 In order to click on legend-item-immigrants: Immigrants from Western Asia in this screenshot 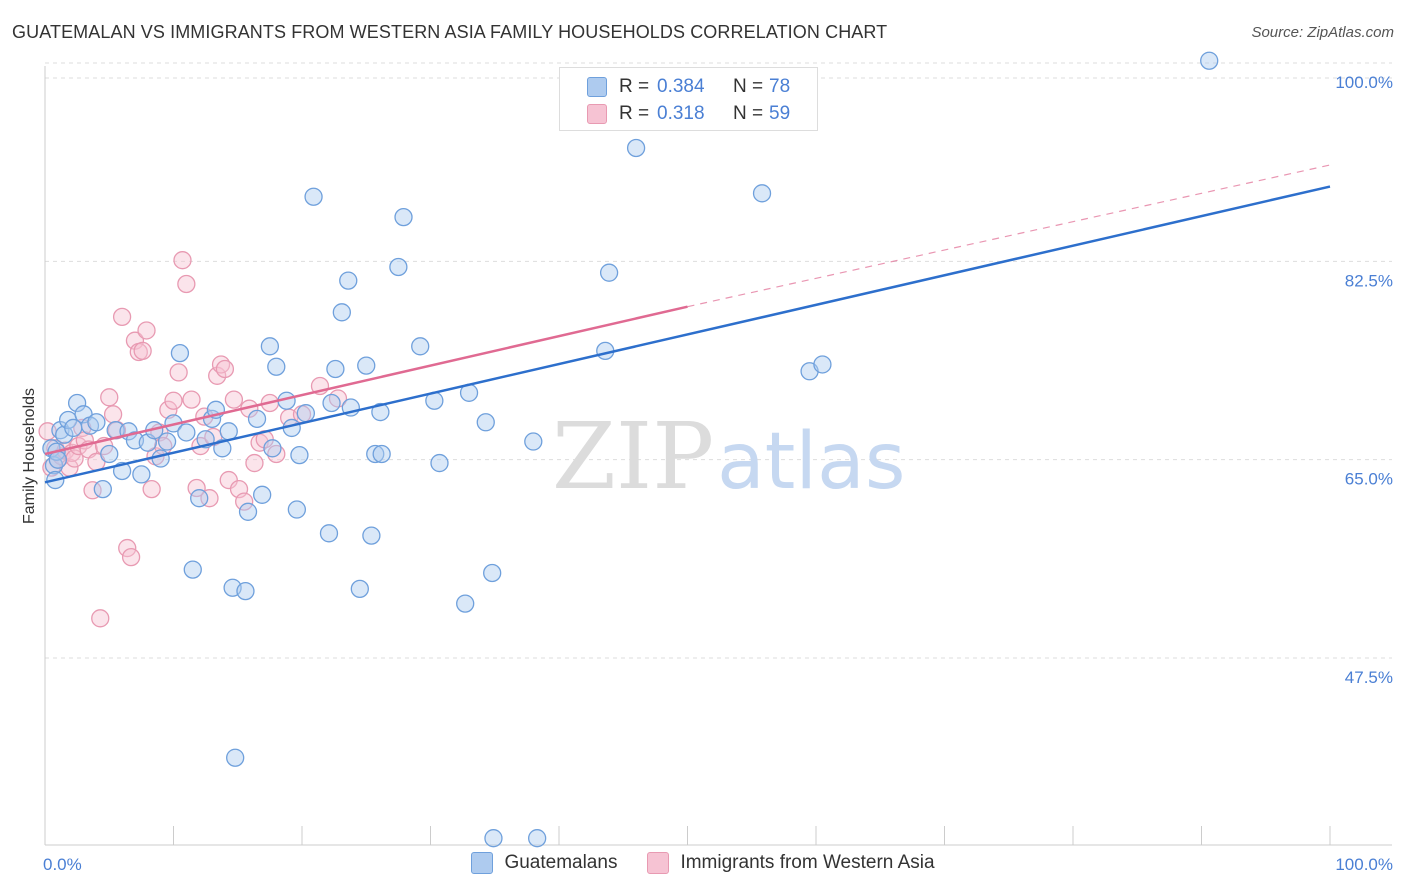, I will do `click(791, 863)`.